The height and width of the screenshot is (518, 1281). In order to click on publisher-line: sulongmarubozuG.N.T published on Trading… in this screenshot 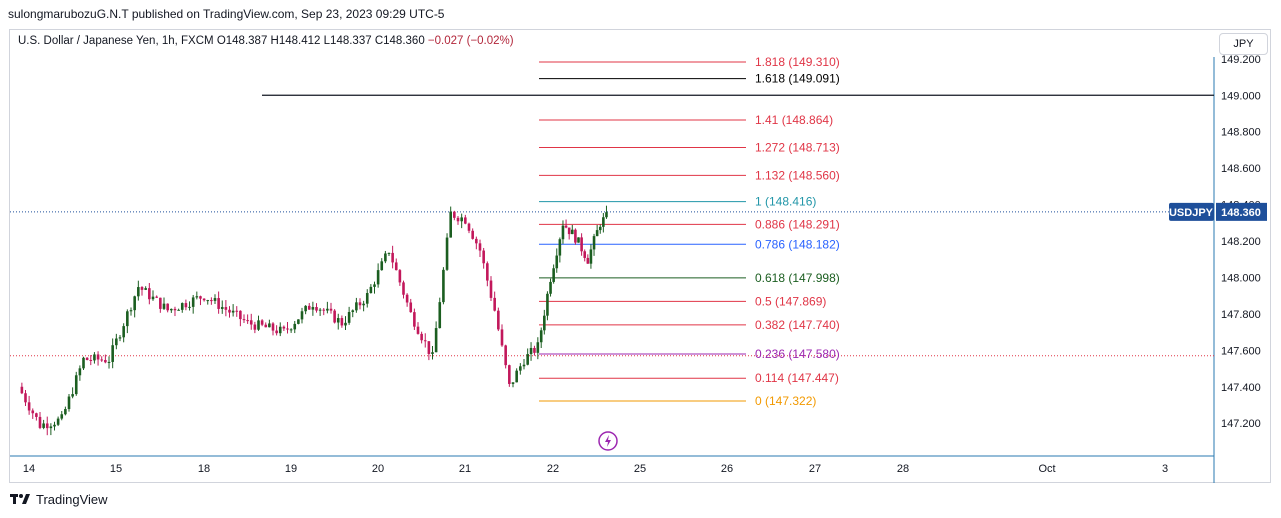, I will do `click(226, 14)`.